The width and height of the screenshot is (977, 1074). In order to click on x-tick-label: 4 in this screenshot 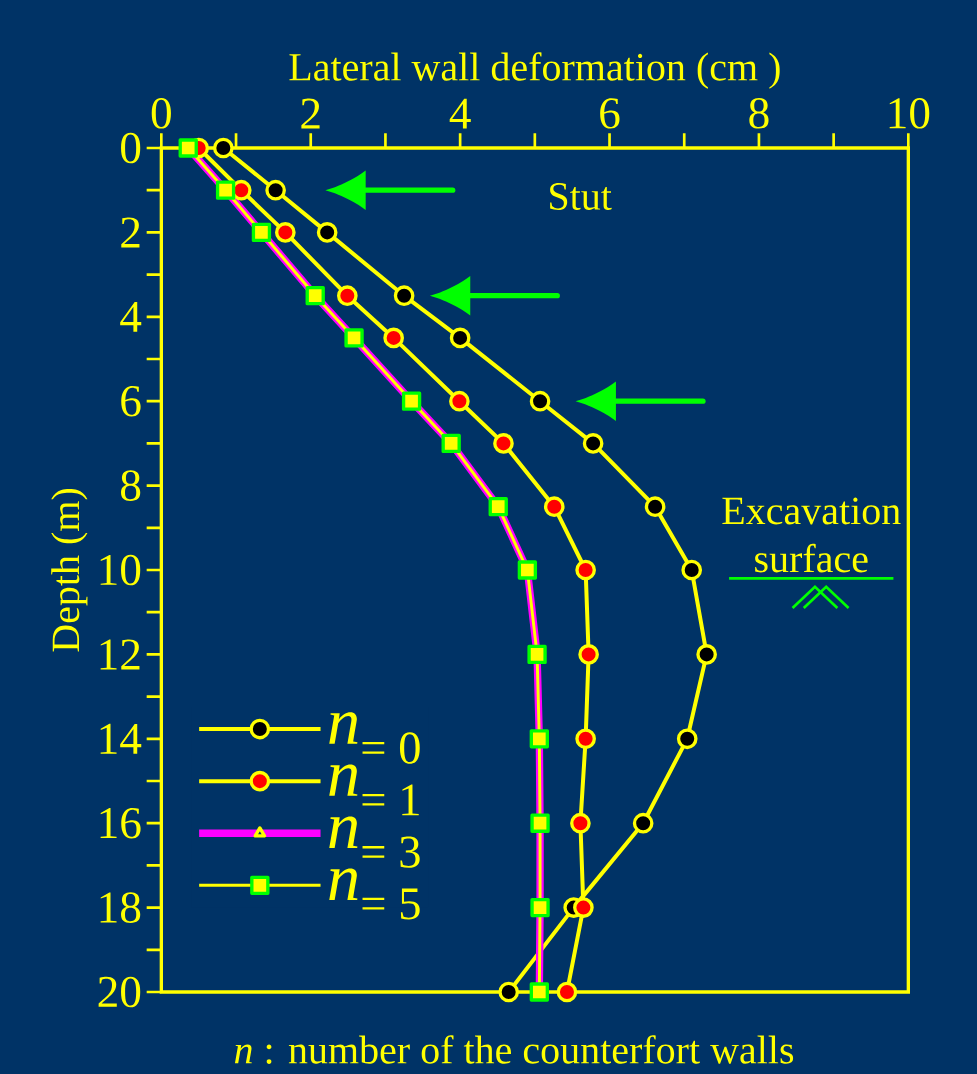, I will do `click(460, 113)`.